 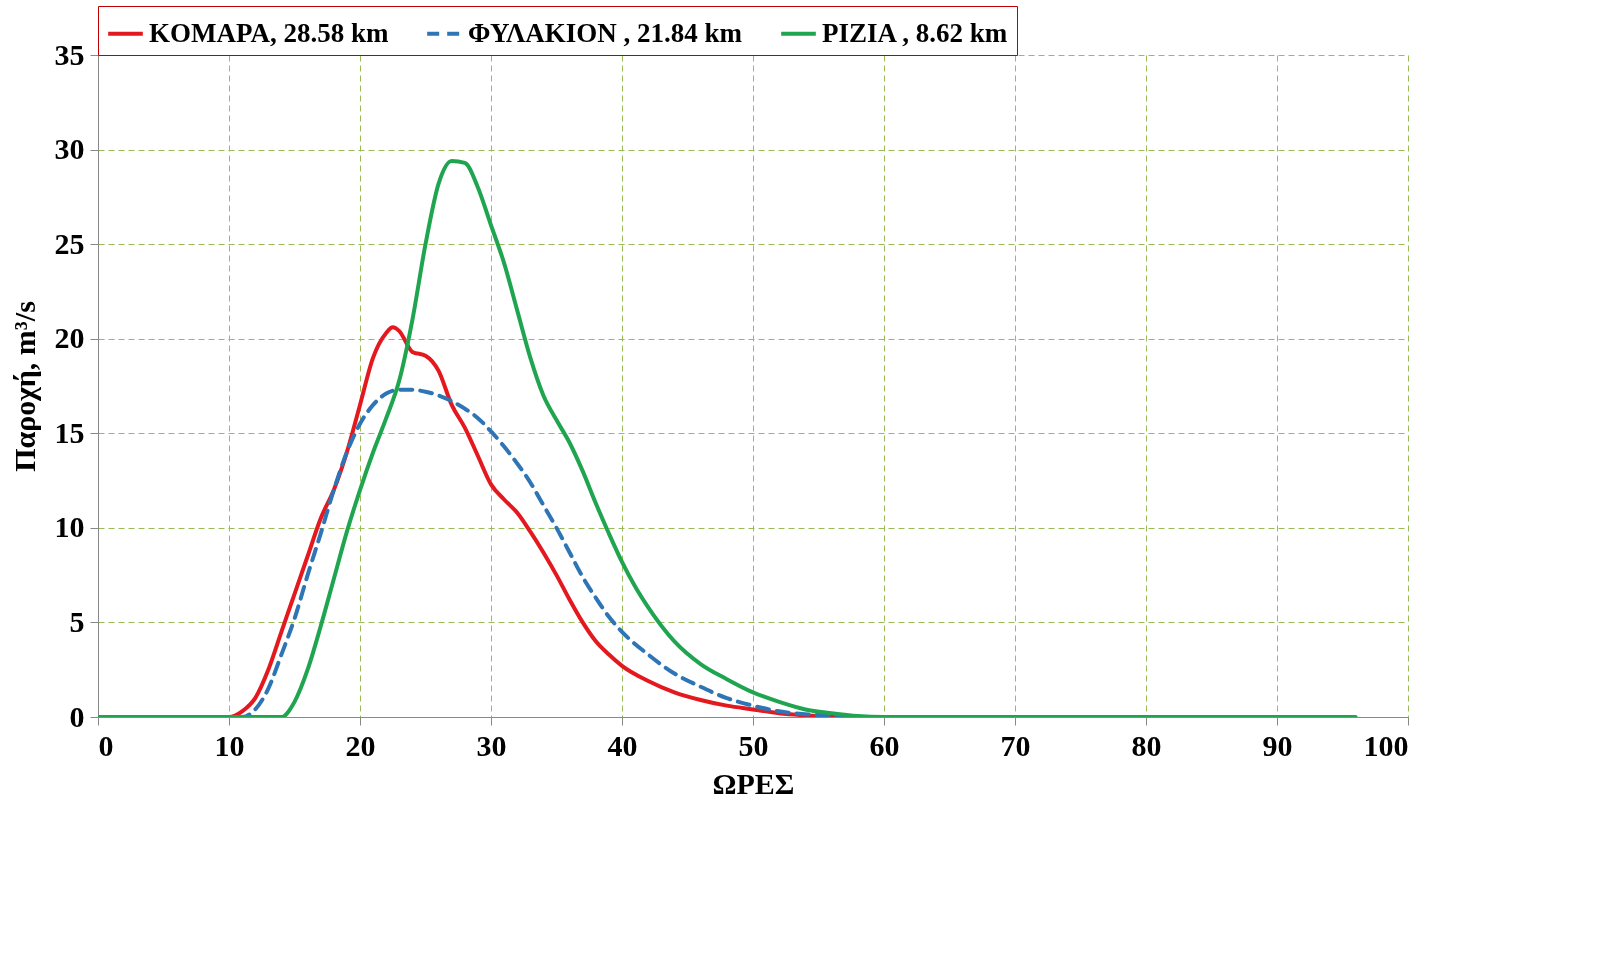 What do you see at coordinates (69, 527) in the screenshot?
I see `y-tick-label: 10` at bounding box center [69, 527].